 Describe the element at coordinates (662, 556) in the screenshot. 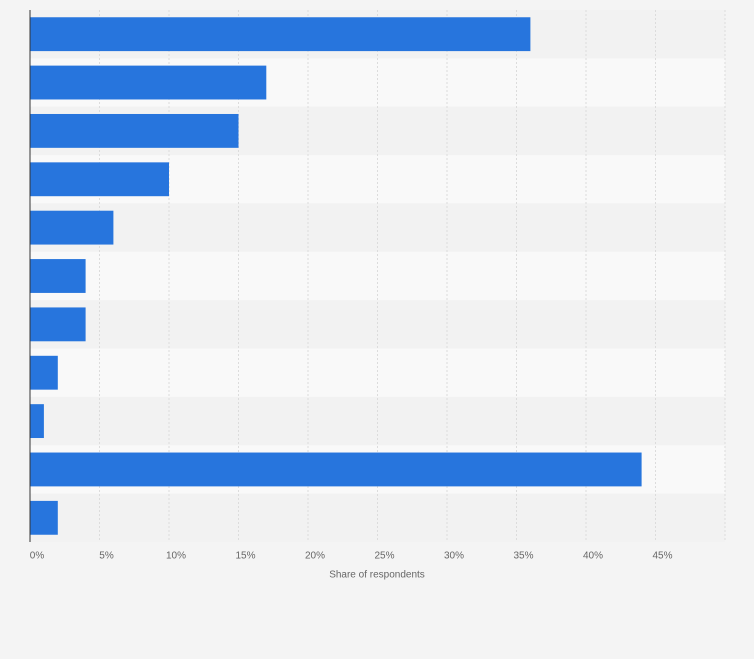

I see `x-tick-label: 45%` at that location.